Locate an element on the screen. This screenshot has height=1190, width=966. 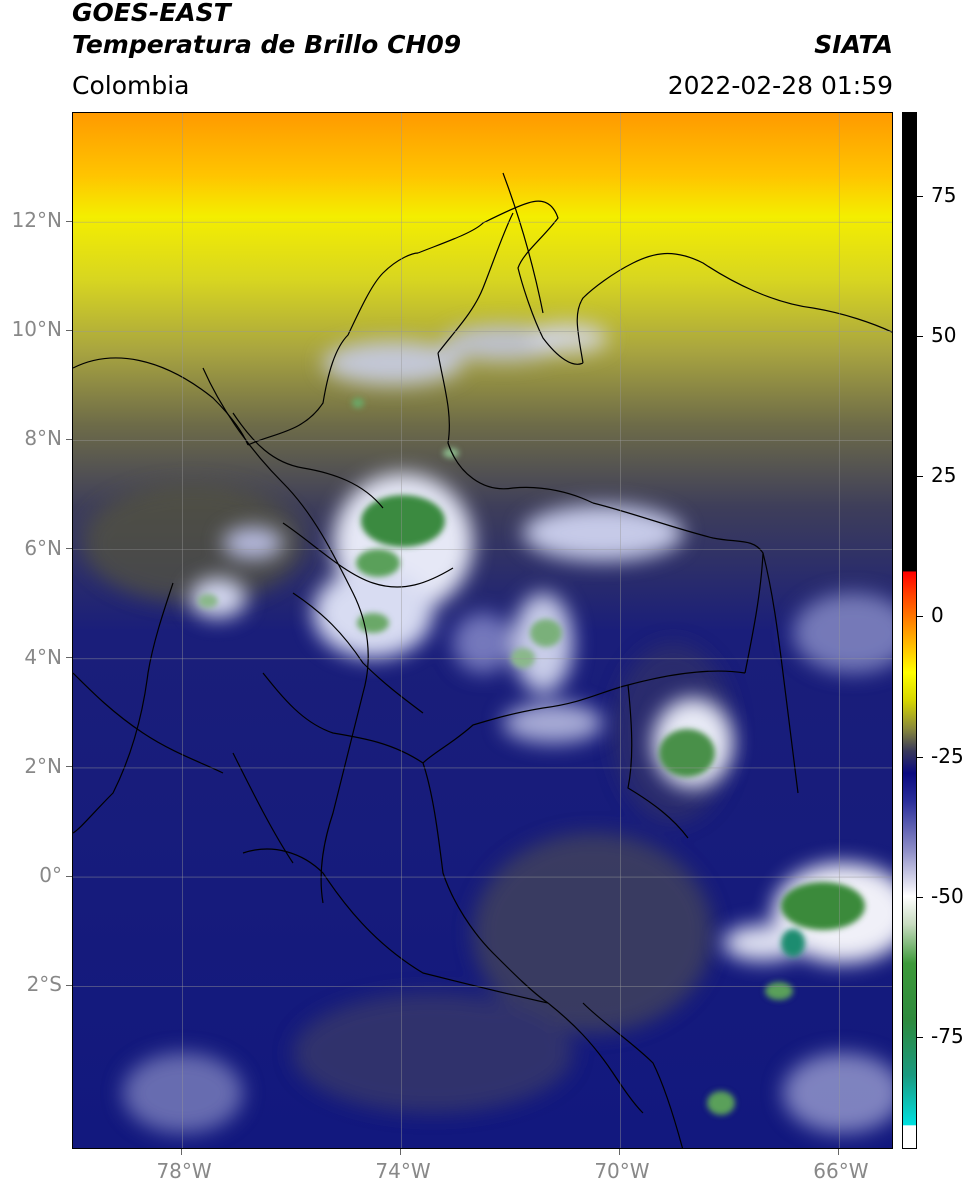
latitude-label: 8°N is located at coordinates (43, 438).